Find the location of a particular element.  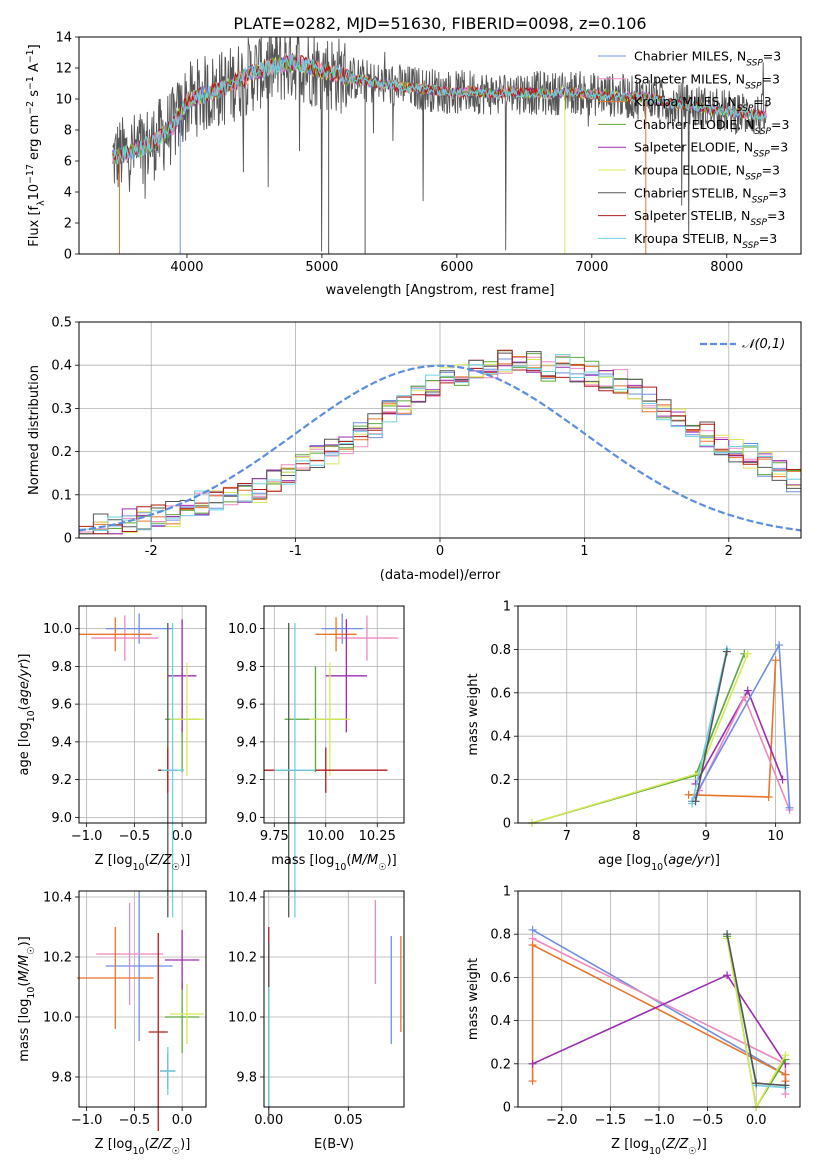

spectrum-plot is located at coordinates (440, 145).